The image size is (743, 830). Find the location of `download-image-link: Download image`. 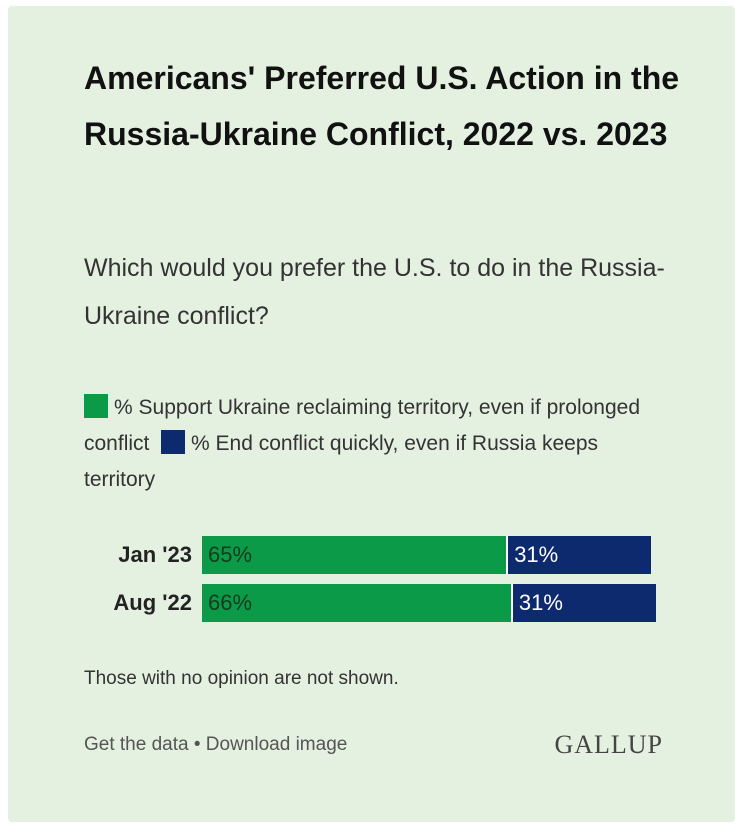

download-image-link: Download image is located at coordinates (276, 744).